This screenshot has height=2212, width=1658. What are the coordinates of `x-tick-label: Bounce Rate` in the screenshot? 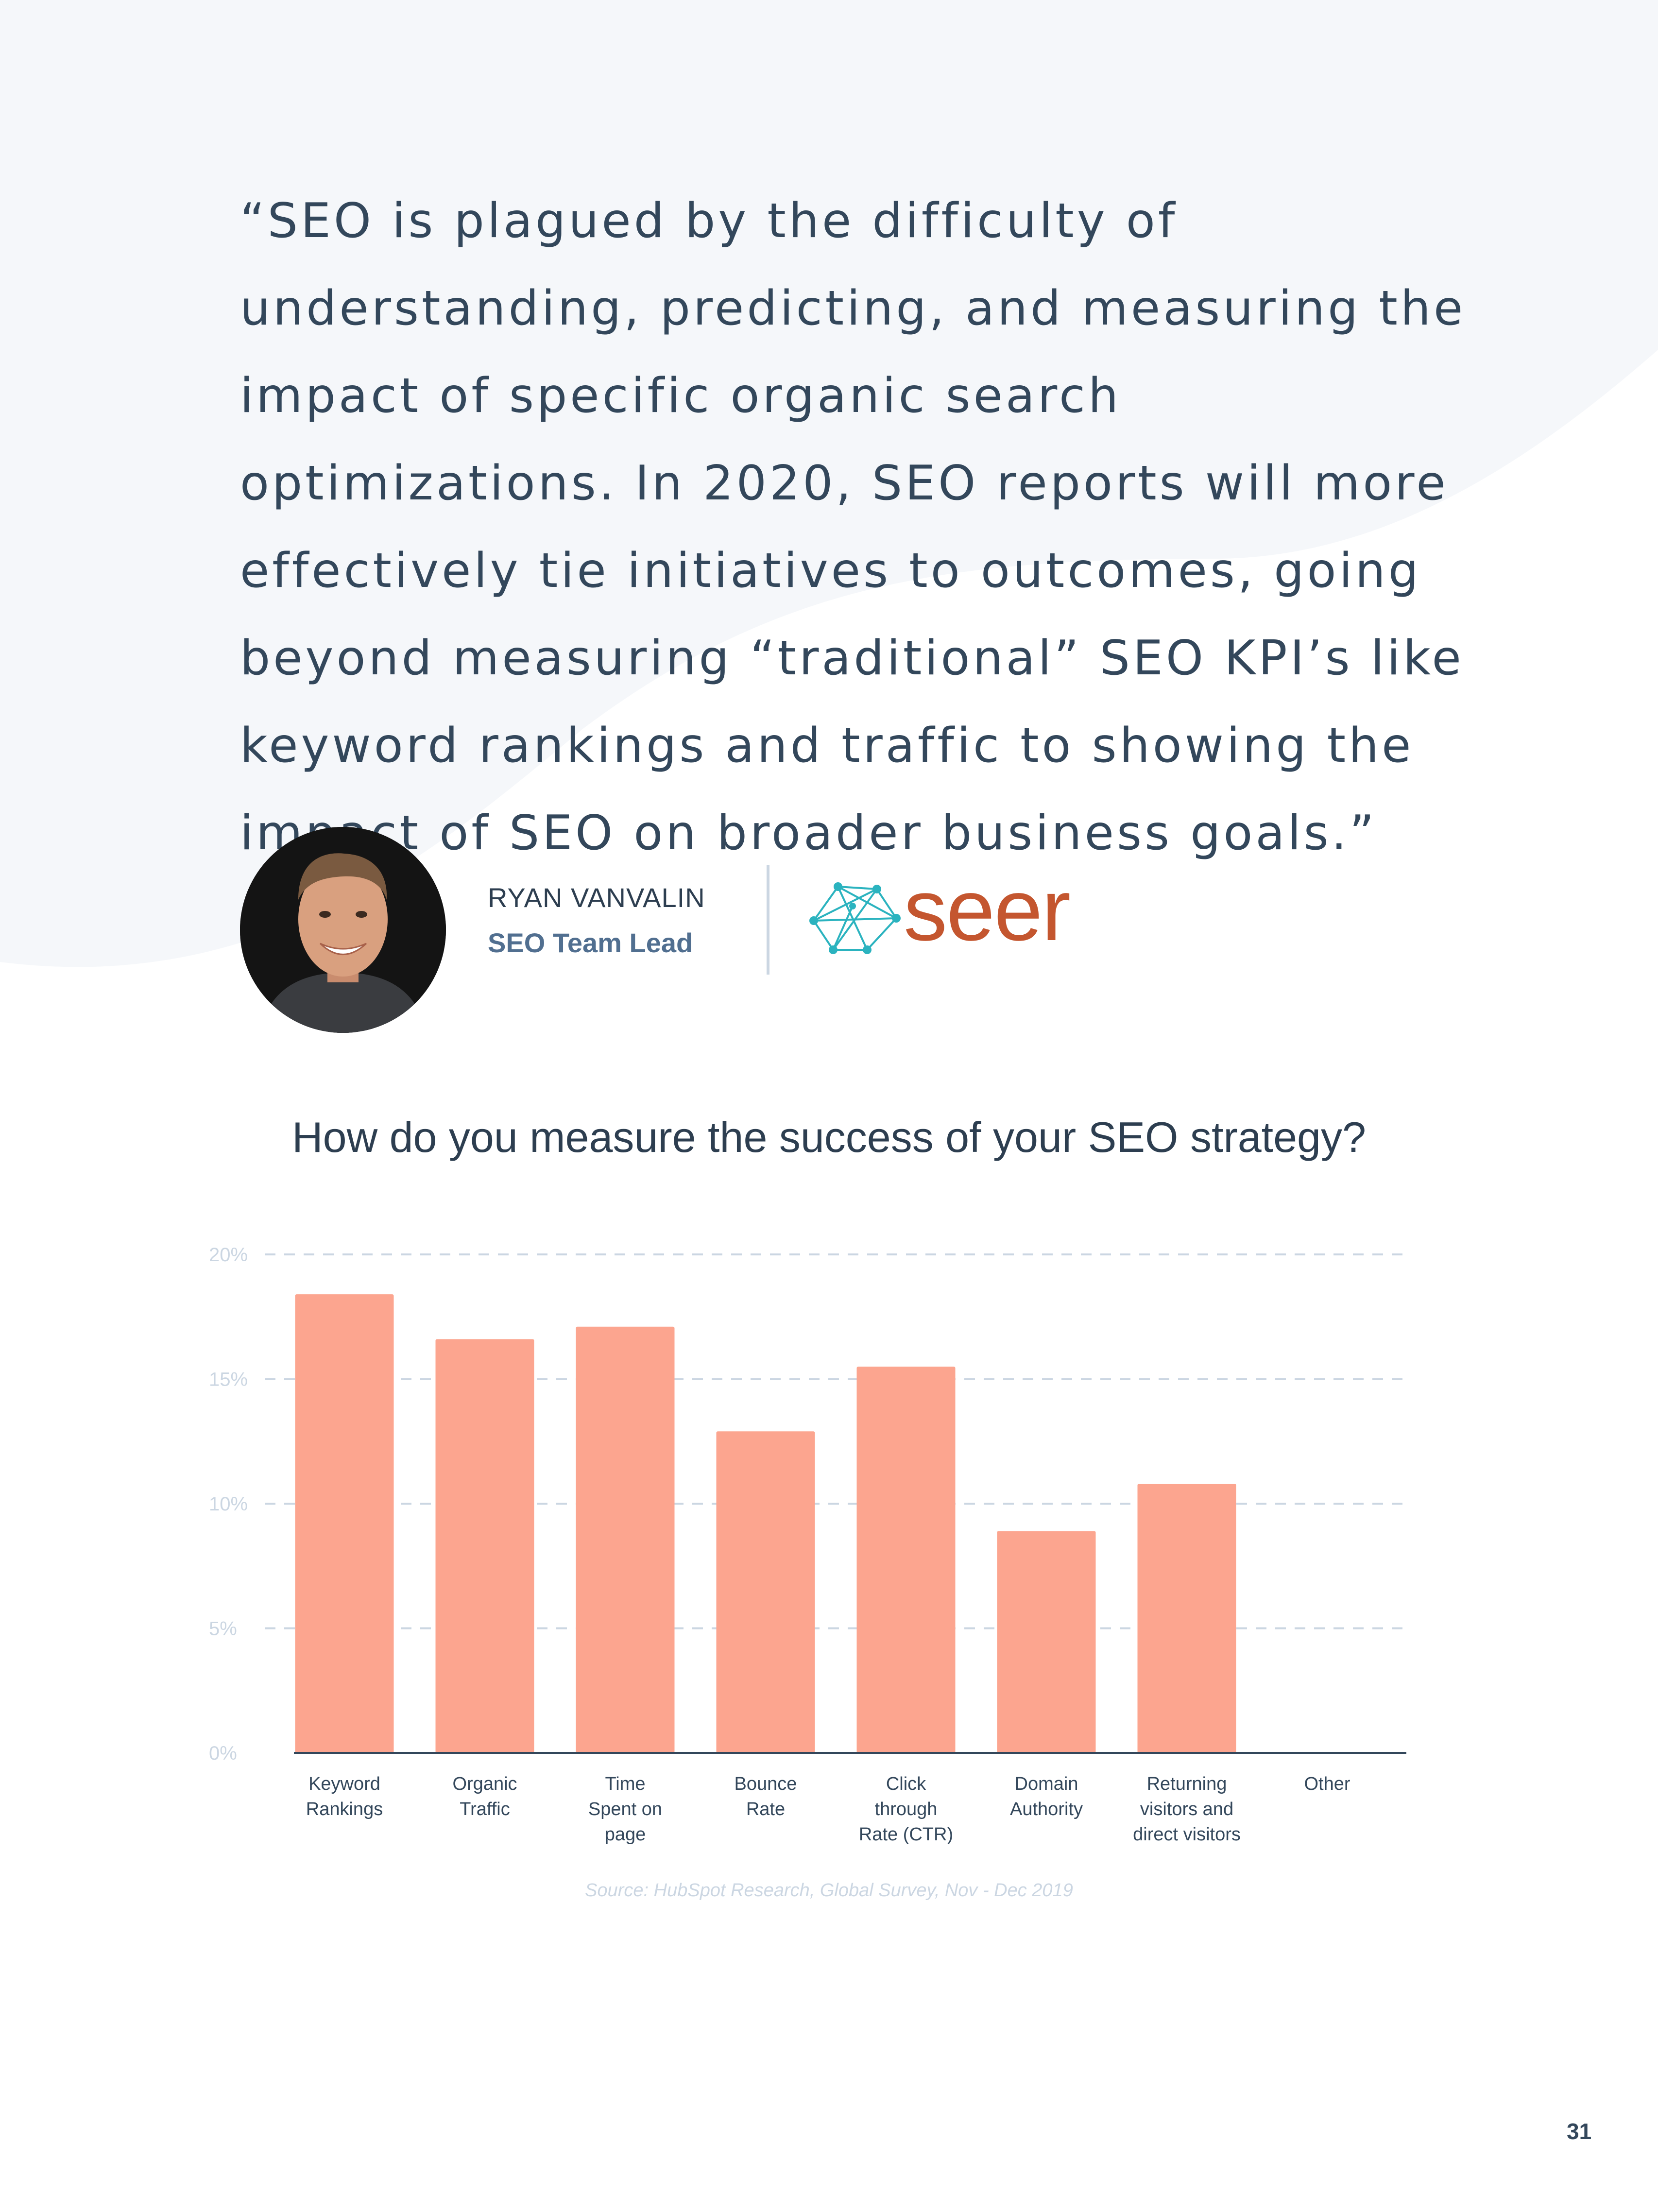 It's located at (765, 1796).